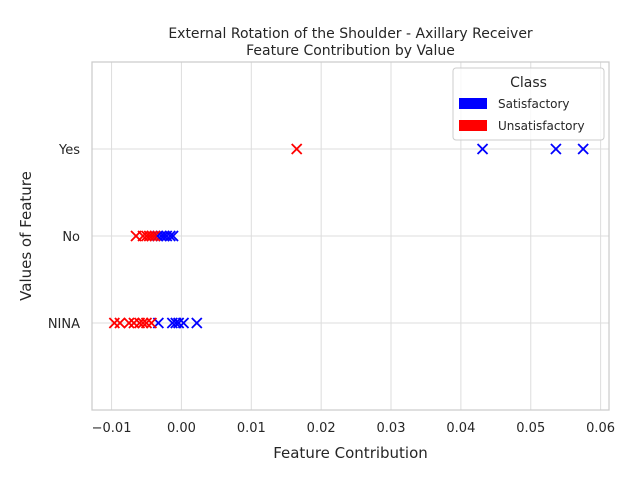 The height and width of the screenshot is (480, 640). I want to click on x-axis-label: Feature Contribution, so click(350, 453).